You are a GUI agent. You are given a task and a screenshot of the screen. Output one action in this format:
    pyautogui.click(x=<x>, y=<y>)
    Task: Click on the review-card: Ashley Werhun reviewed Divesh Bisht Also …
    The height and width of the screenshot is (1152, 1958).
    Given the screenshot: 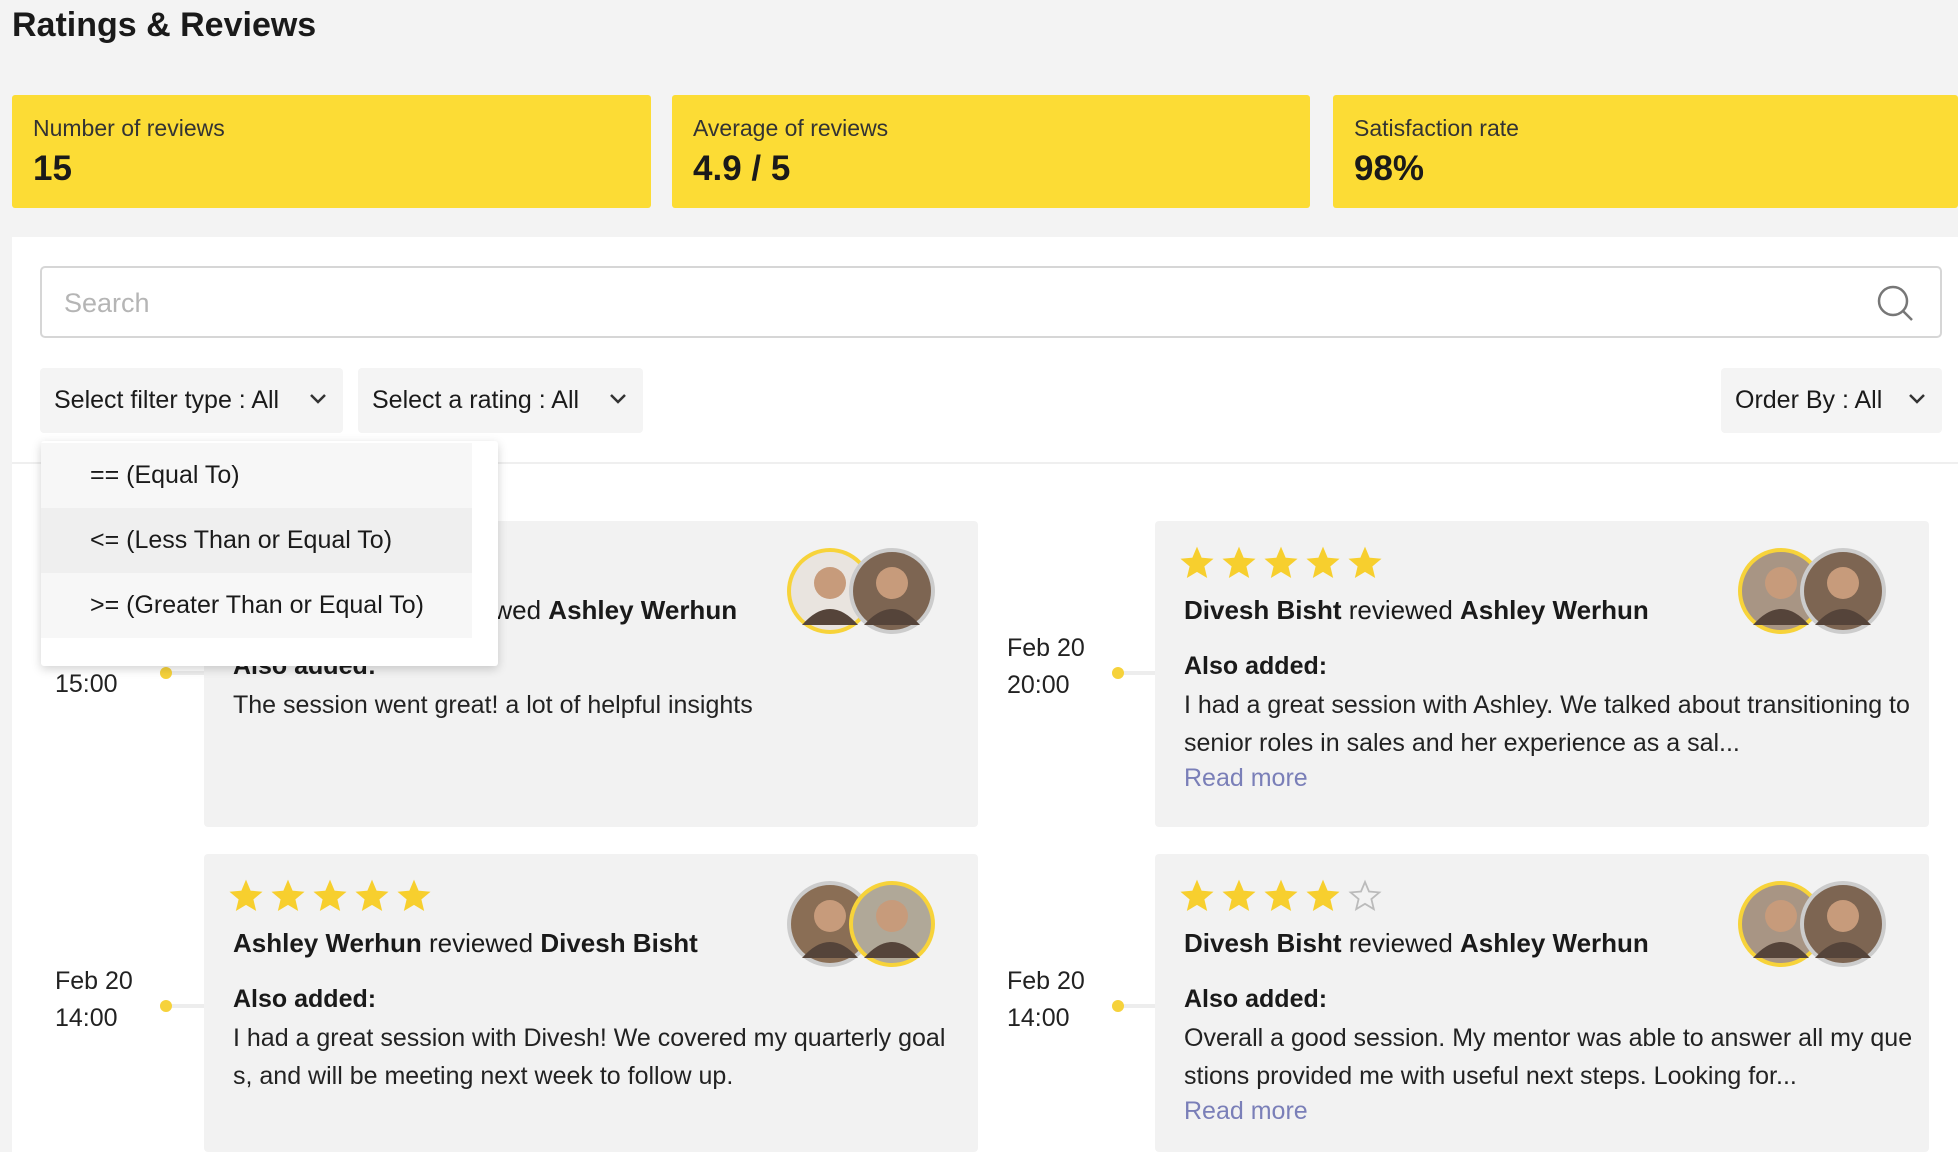 What is the action you would take?
    pyautogui.click(x=591, y=1003)
    